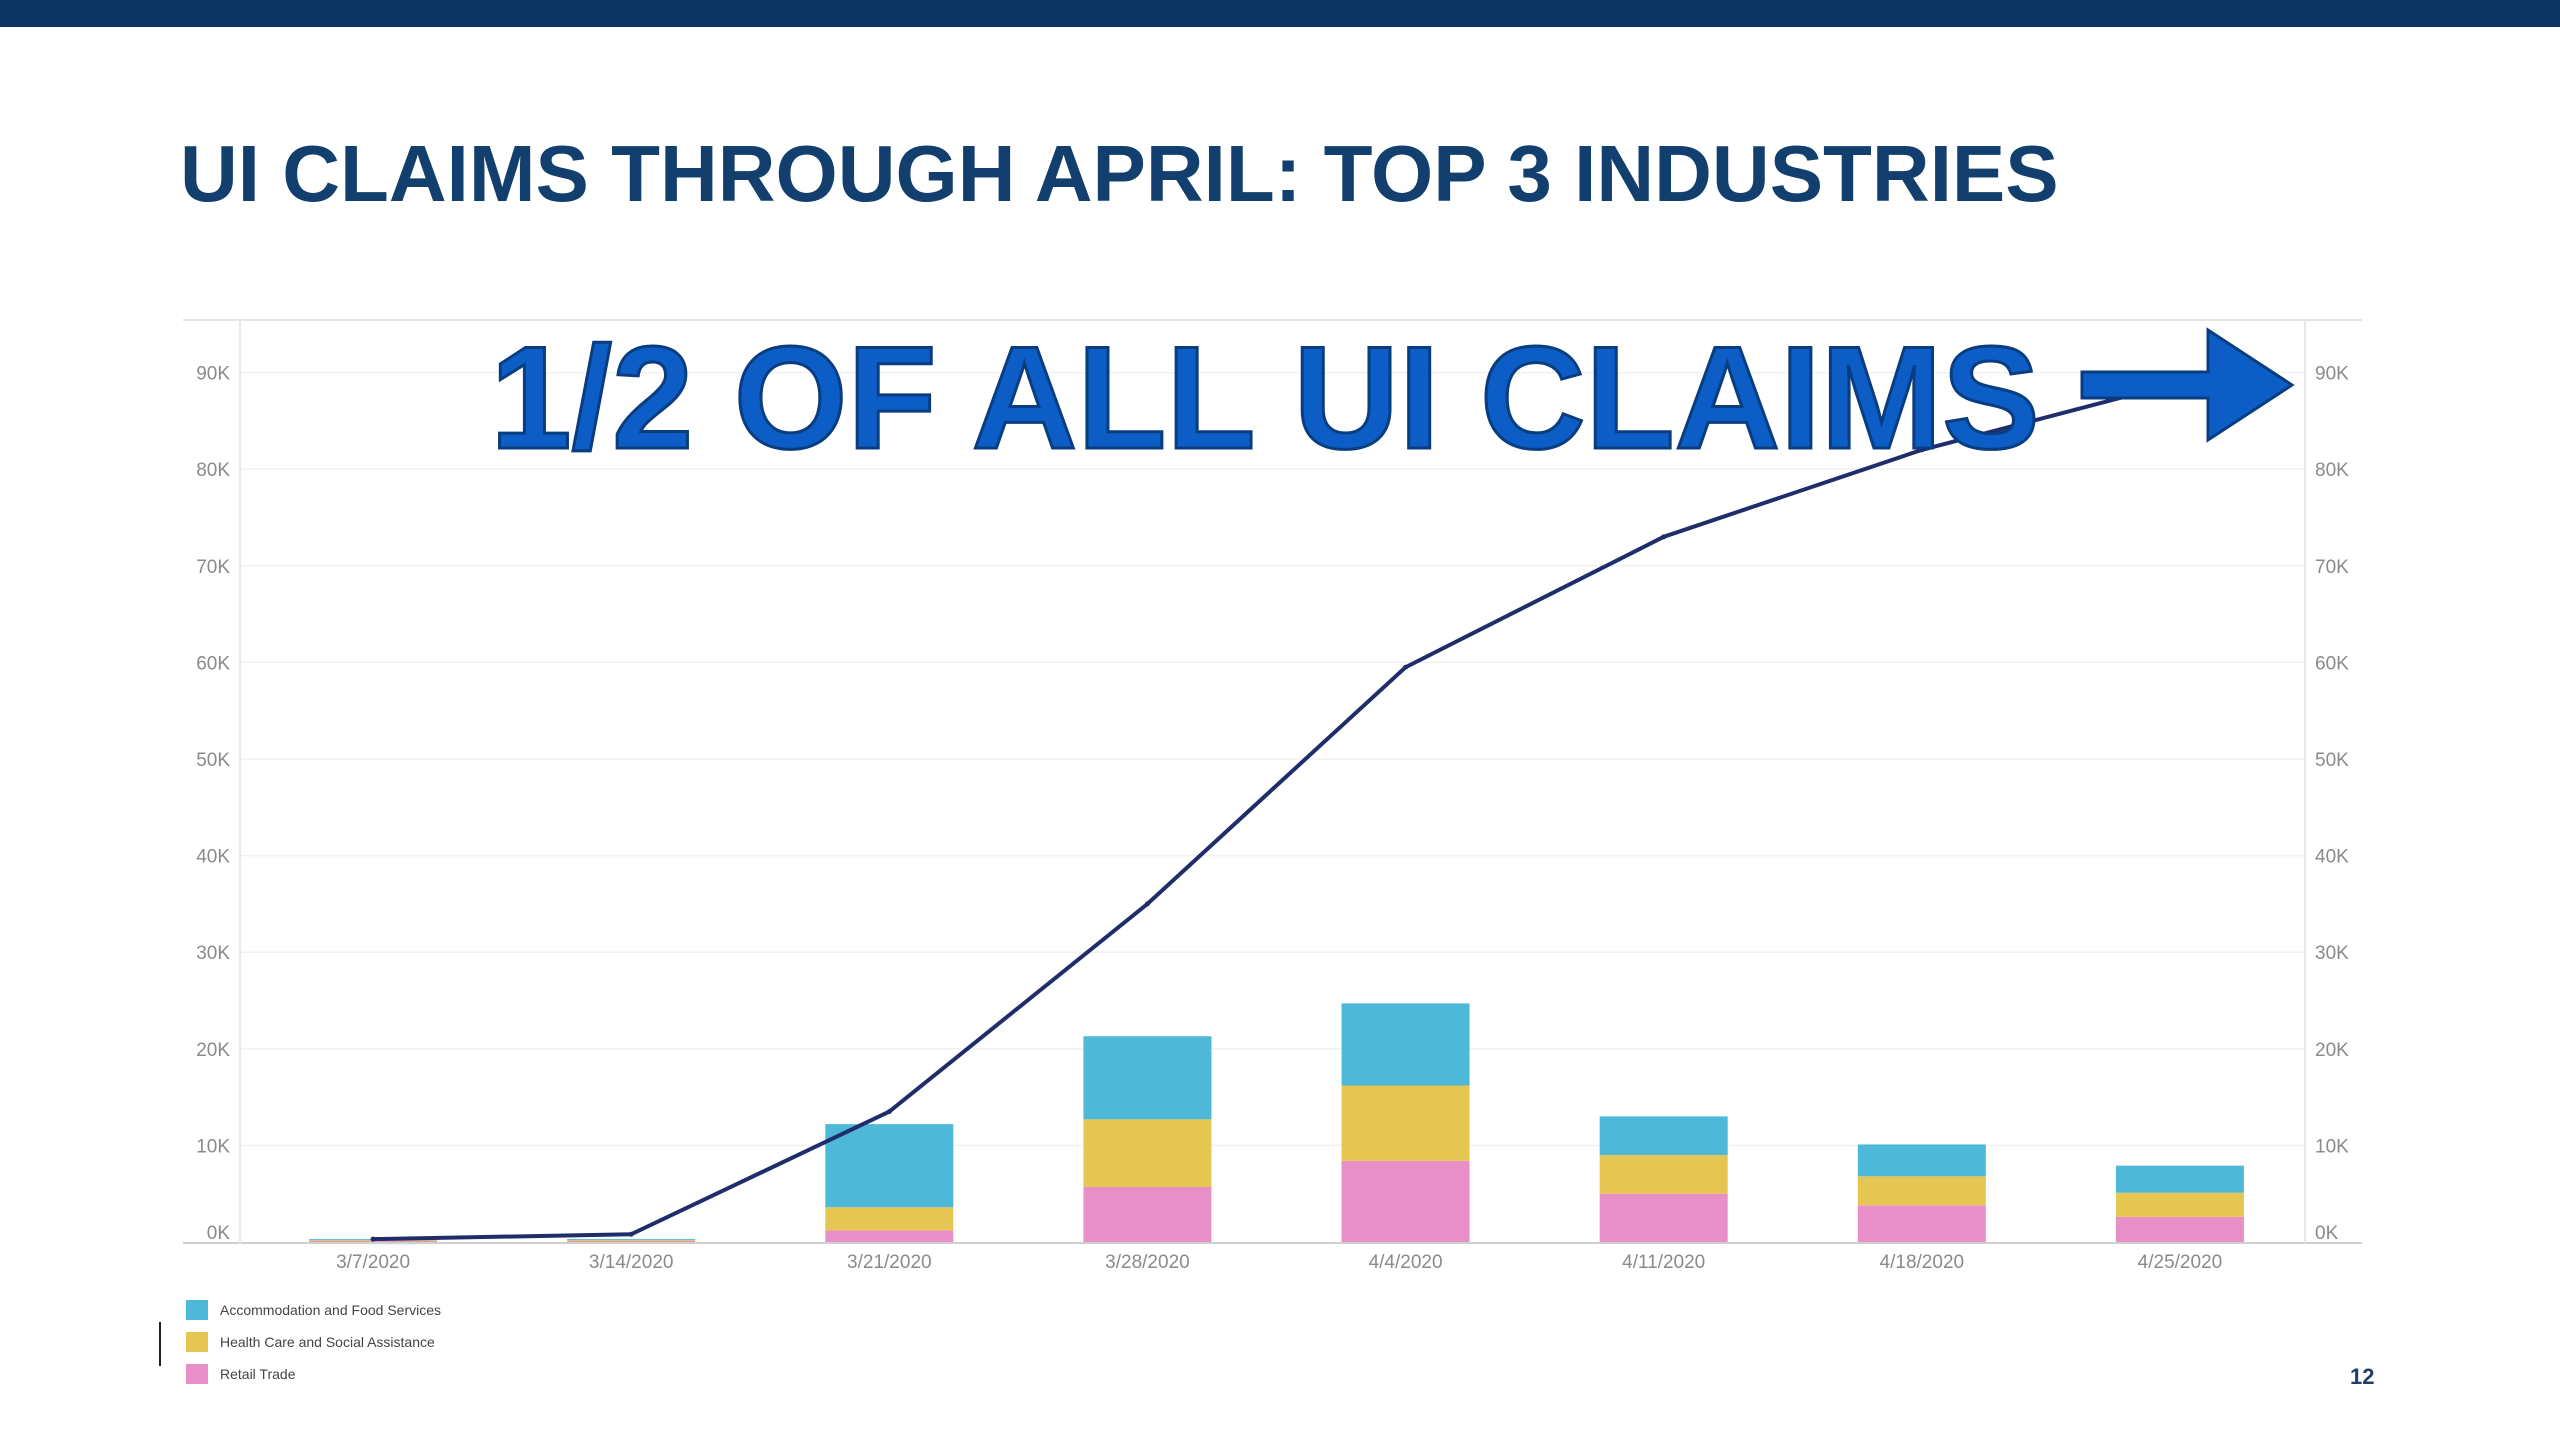 The height and width of the screenshot is (1440, 2560). I want to click on x-tick-label: 4/11/2020, so click(1663, 1262).